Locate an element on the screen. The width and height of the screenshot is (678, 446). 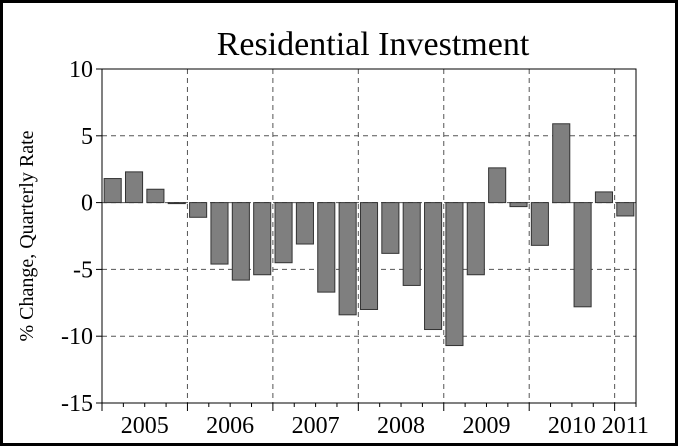
y-axis-label: % Change, Quarterly Rate is located at coordinates (27, 235).